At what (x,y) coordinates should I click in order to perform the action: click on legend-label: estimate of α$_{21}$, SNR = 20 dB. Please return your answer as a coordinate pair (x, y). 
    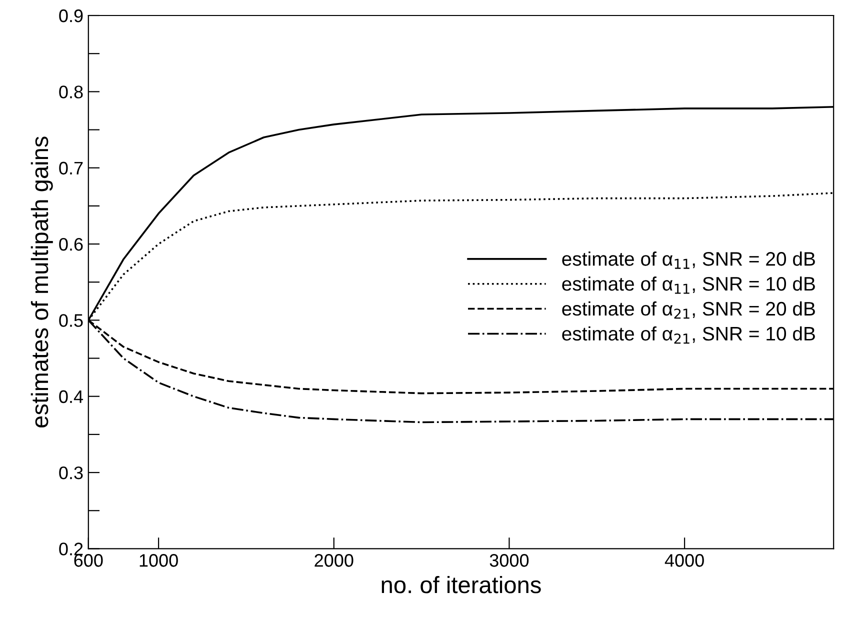
    Looking at the image, I should click on (688, 310).